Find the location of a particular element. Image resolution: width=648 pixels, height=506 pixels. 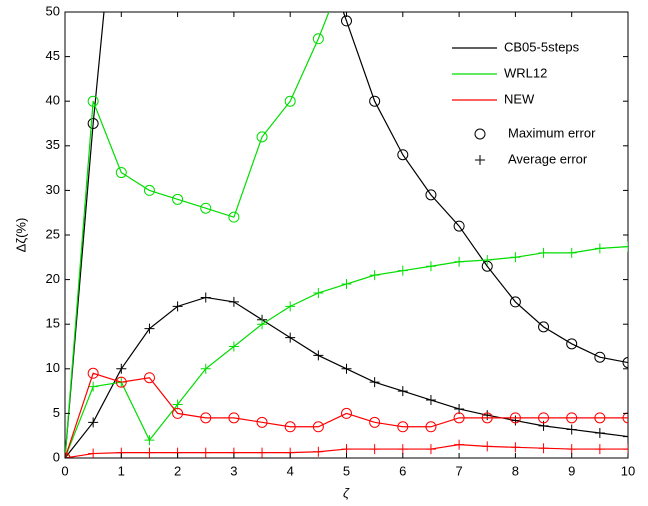

legend-label: Maximum error is located at coordinates (552, 132).